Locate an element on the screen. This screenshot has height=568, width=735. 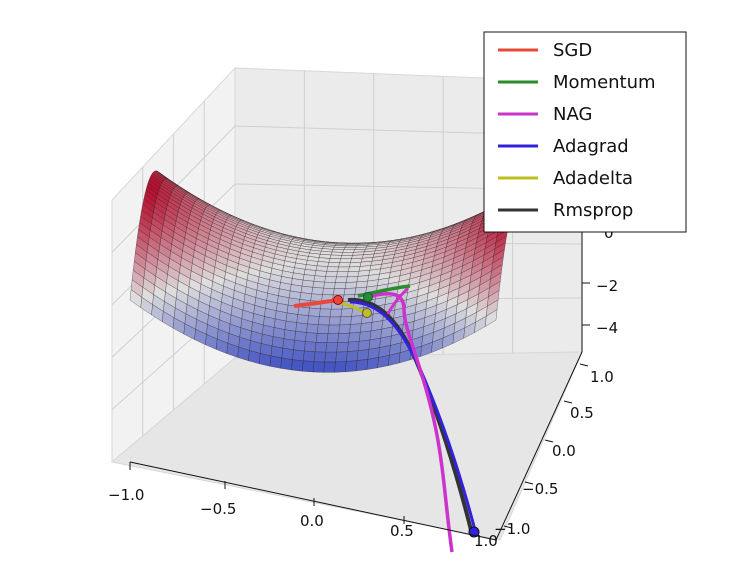
legend-entry: NAG is located at coordinates (545, 114).